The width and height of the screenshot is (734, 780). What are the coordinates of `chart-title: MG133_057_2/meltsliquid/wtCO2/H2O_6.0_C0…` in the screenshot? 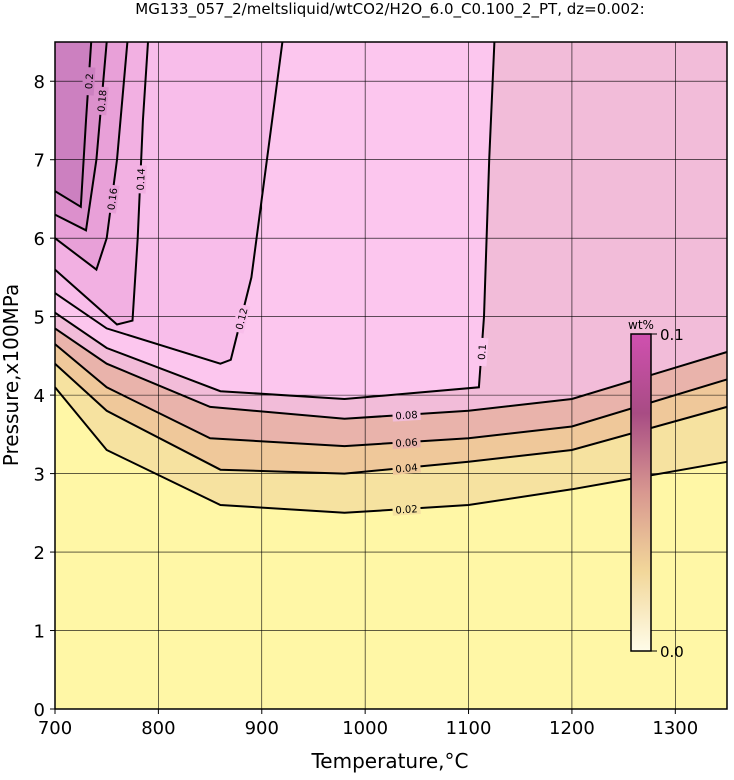 It's located at (389, 9).